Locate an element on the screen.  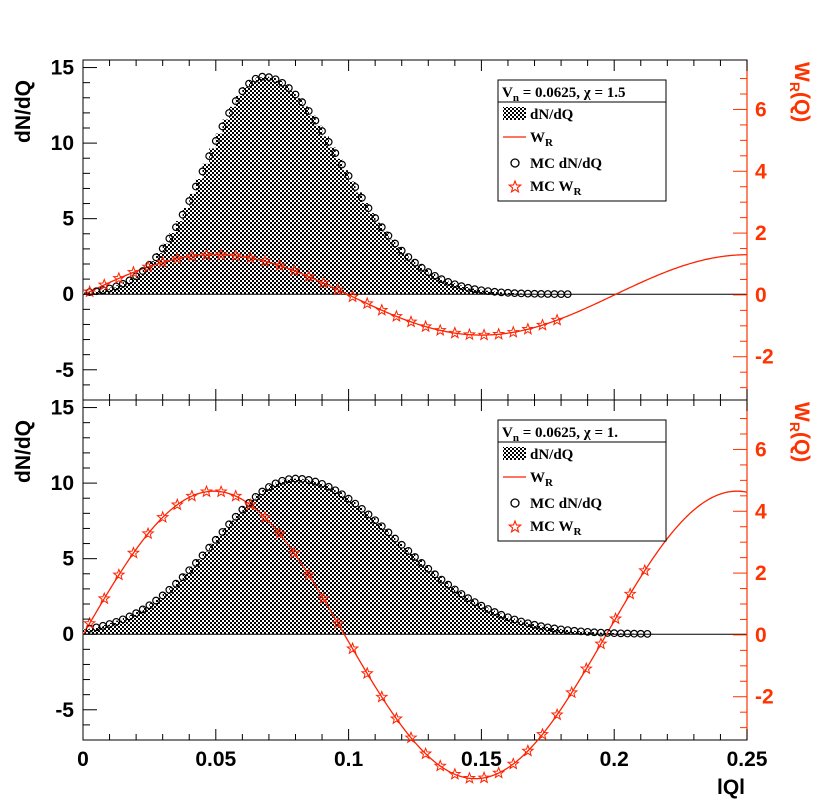
top-legend-header-sub: n is located at coordinates (516, 98).